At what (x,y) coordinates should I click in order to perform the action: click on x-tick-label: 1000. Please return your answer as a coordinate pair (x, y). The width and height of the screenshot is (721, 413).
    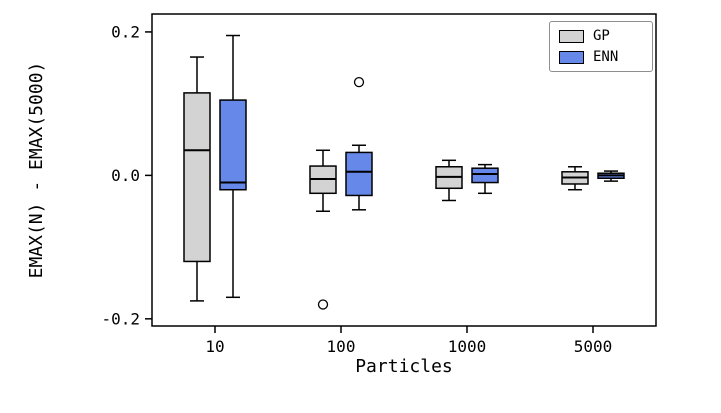
    Looking at the image, I should click on (467, 346).